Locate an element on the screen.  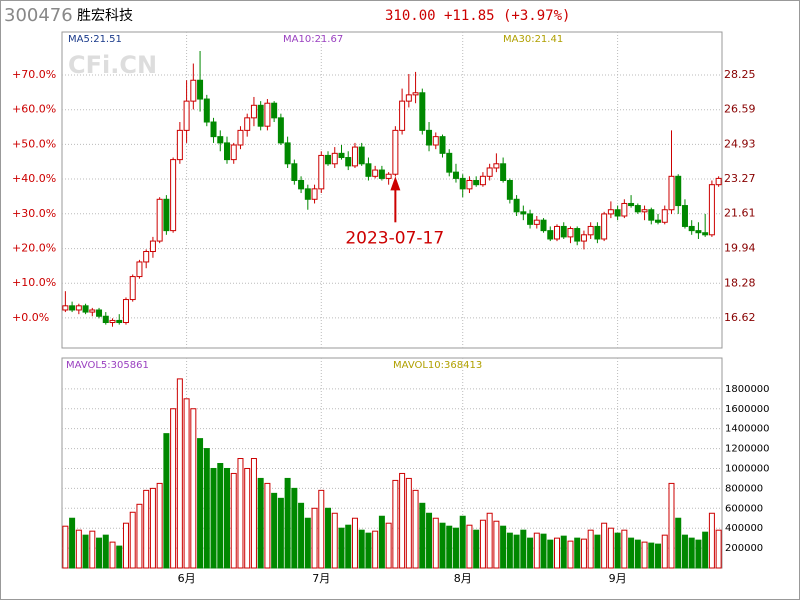
y2-tick-label: +10.0% is located at coordinates (34, 282).